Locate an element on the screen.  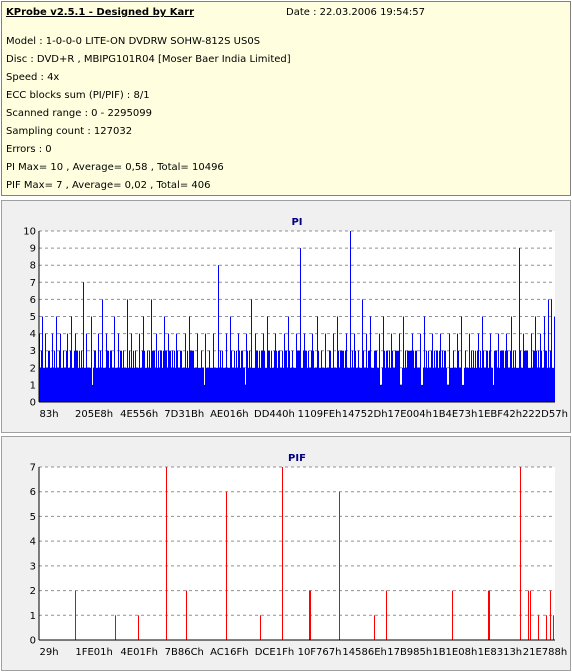
y-tick-label: 4 is located at coordinates (33, 542).